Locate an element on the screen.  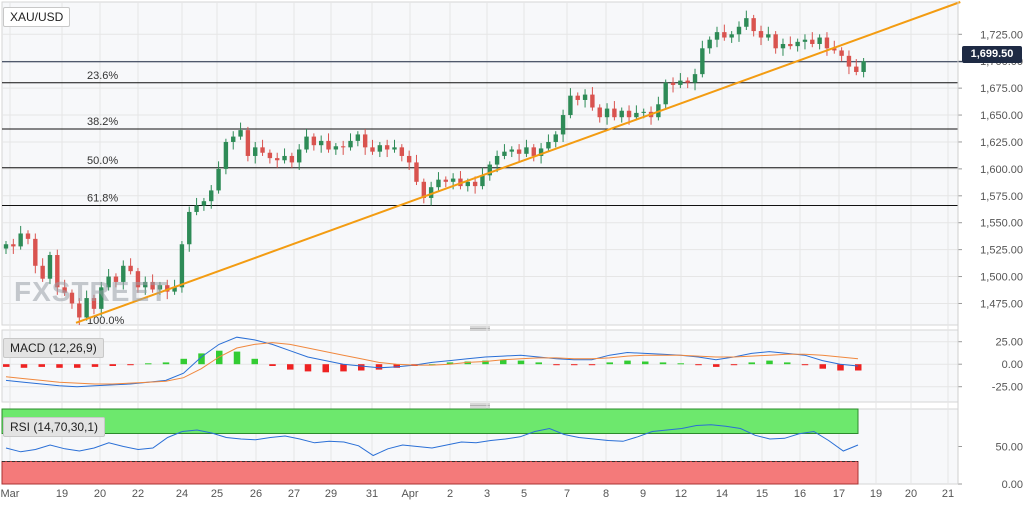
x-tick-label: 20 is located at coordinates (911, 494).